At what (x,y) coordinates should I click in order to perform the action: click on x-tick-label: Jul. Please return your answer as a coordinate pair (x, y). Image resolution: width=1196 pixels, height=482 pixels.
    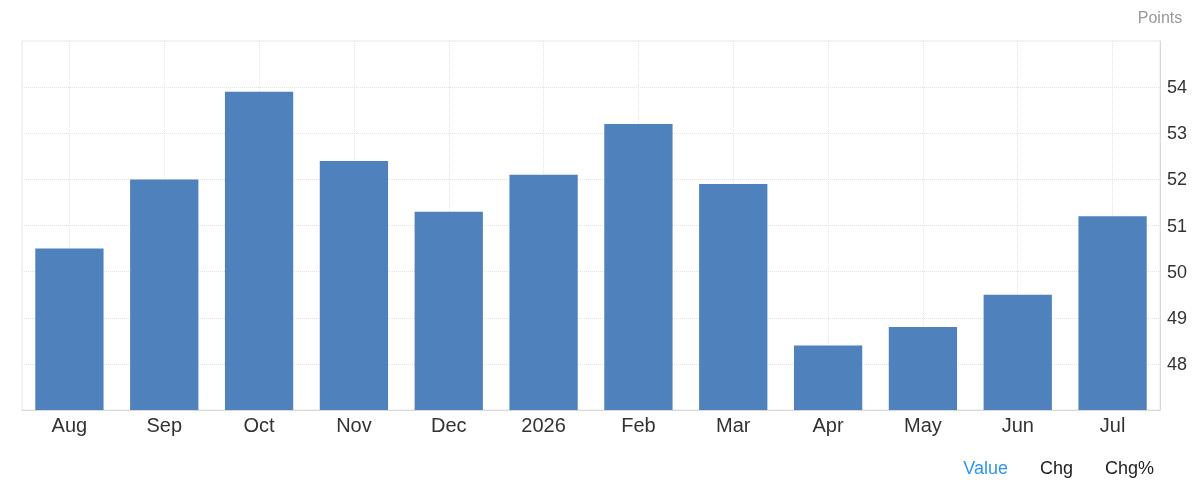
    Looking at the image, I should click on (1112, 425).